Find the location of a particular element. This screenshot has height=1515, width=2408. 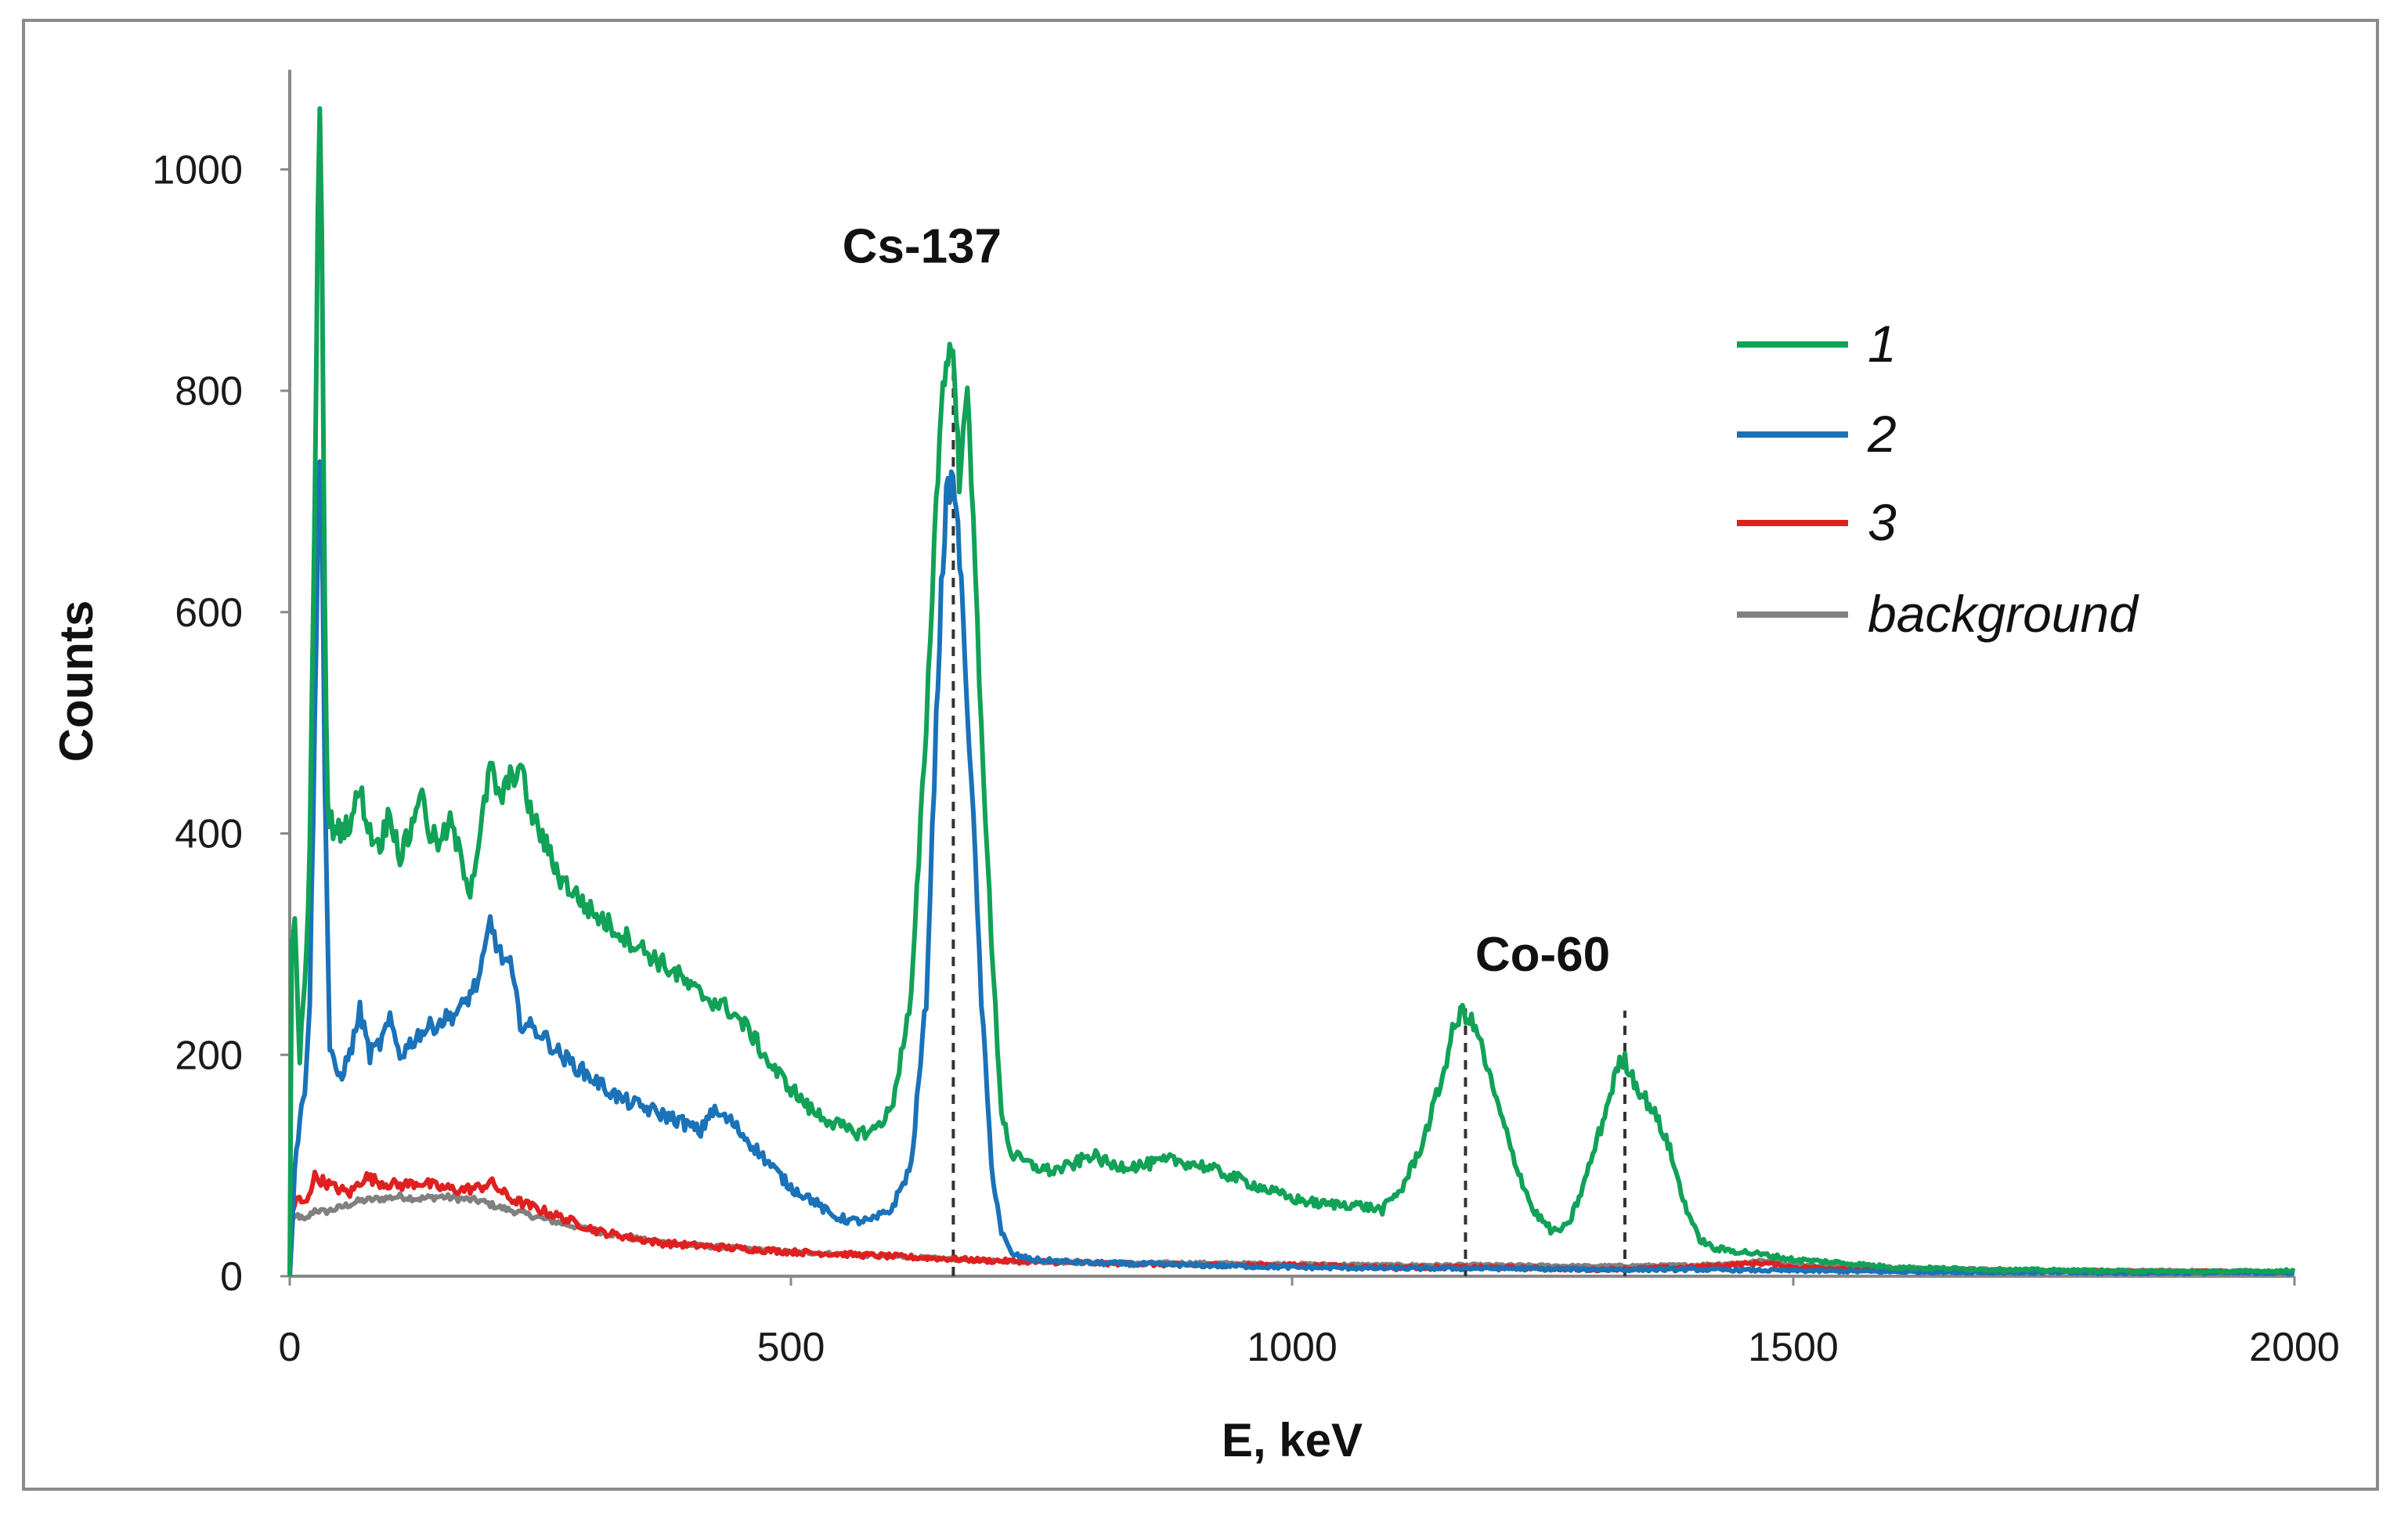

x-axis-title: E, keV is located at coordinates (1293, 1440).